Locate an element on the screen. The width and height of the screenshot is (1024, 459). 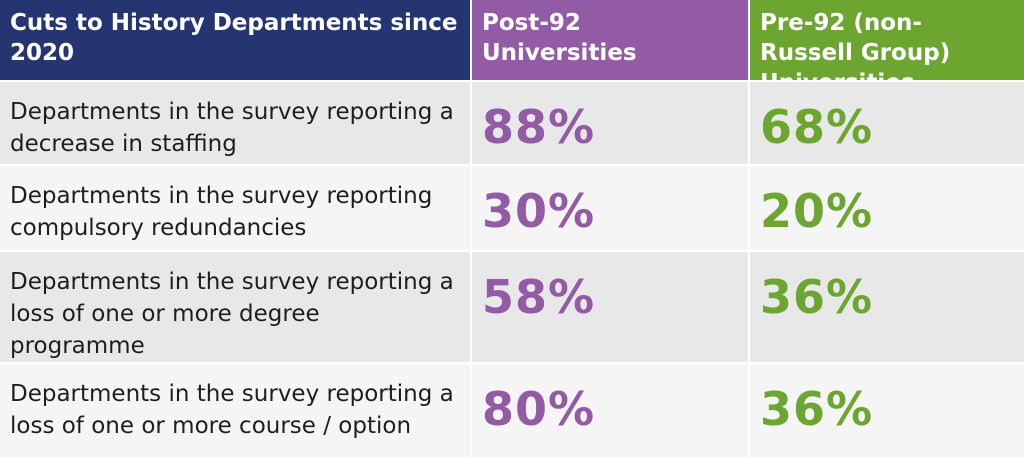
header-cell-cuts: Cuts to History Departments since 2020 is located at coordinates (236, 41).